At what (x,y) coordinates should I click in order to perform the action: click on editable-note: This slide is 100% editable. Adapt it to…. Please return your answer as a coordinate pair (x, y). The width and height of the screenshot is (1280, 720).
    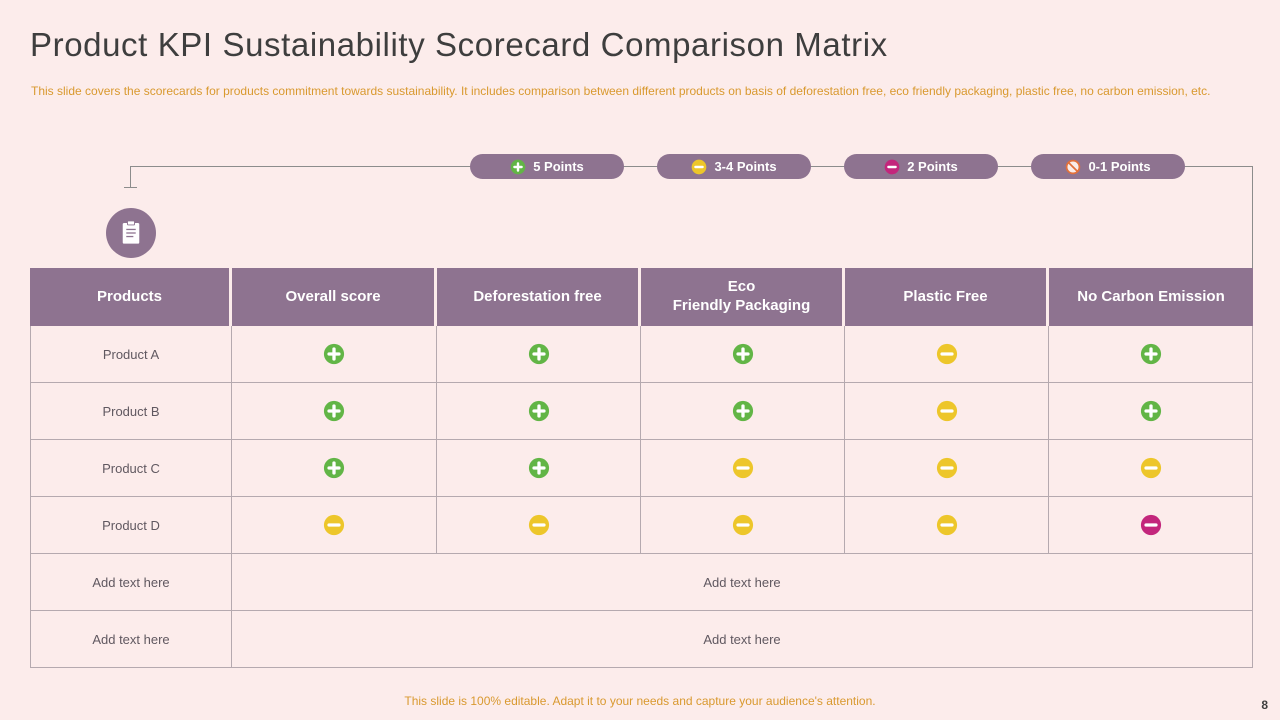
    Looking at the image, I should click on (640, 701).